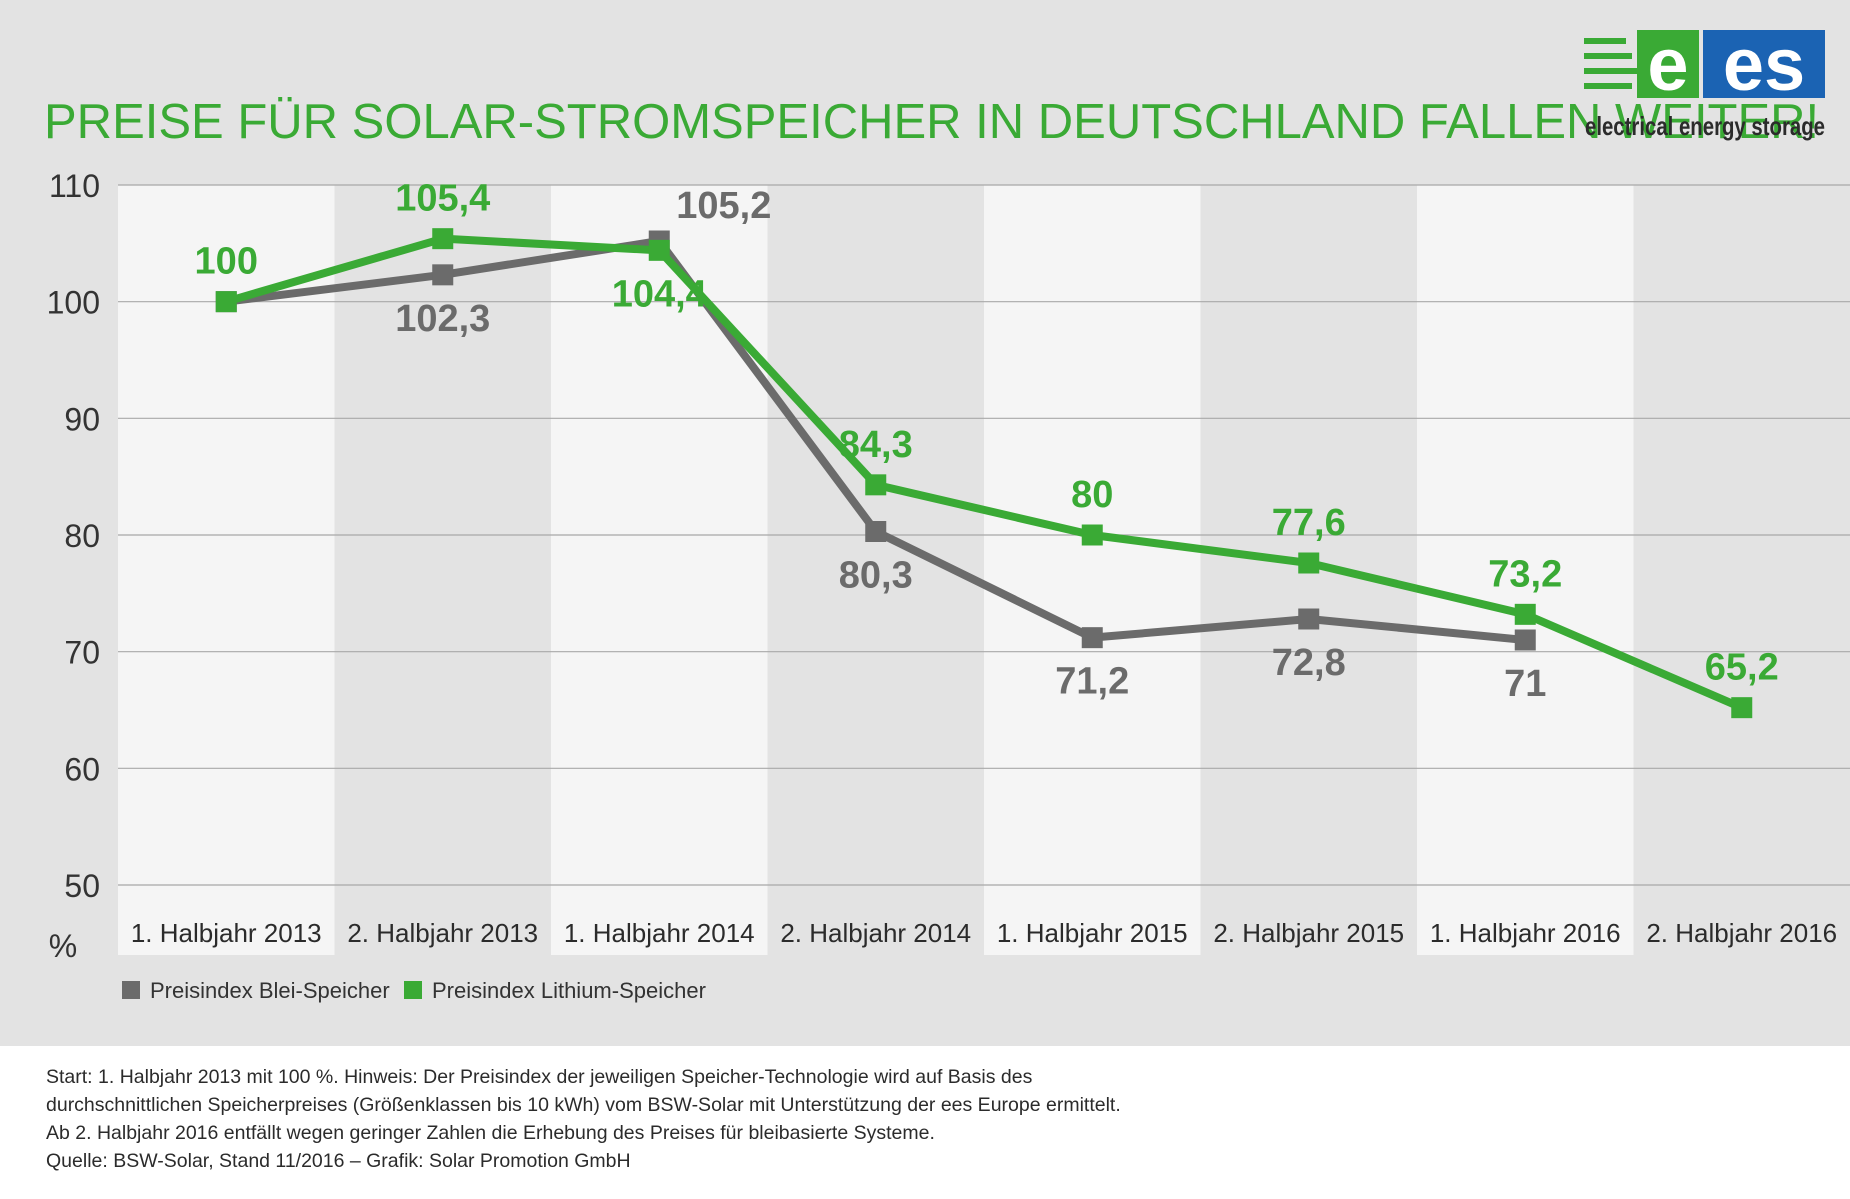 The width and height of the screenshot is (1850, 1199). Describe the element at coordinates (226, 262) in the screenshot. I see `data-label: 100` at that location.